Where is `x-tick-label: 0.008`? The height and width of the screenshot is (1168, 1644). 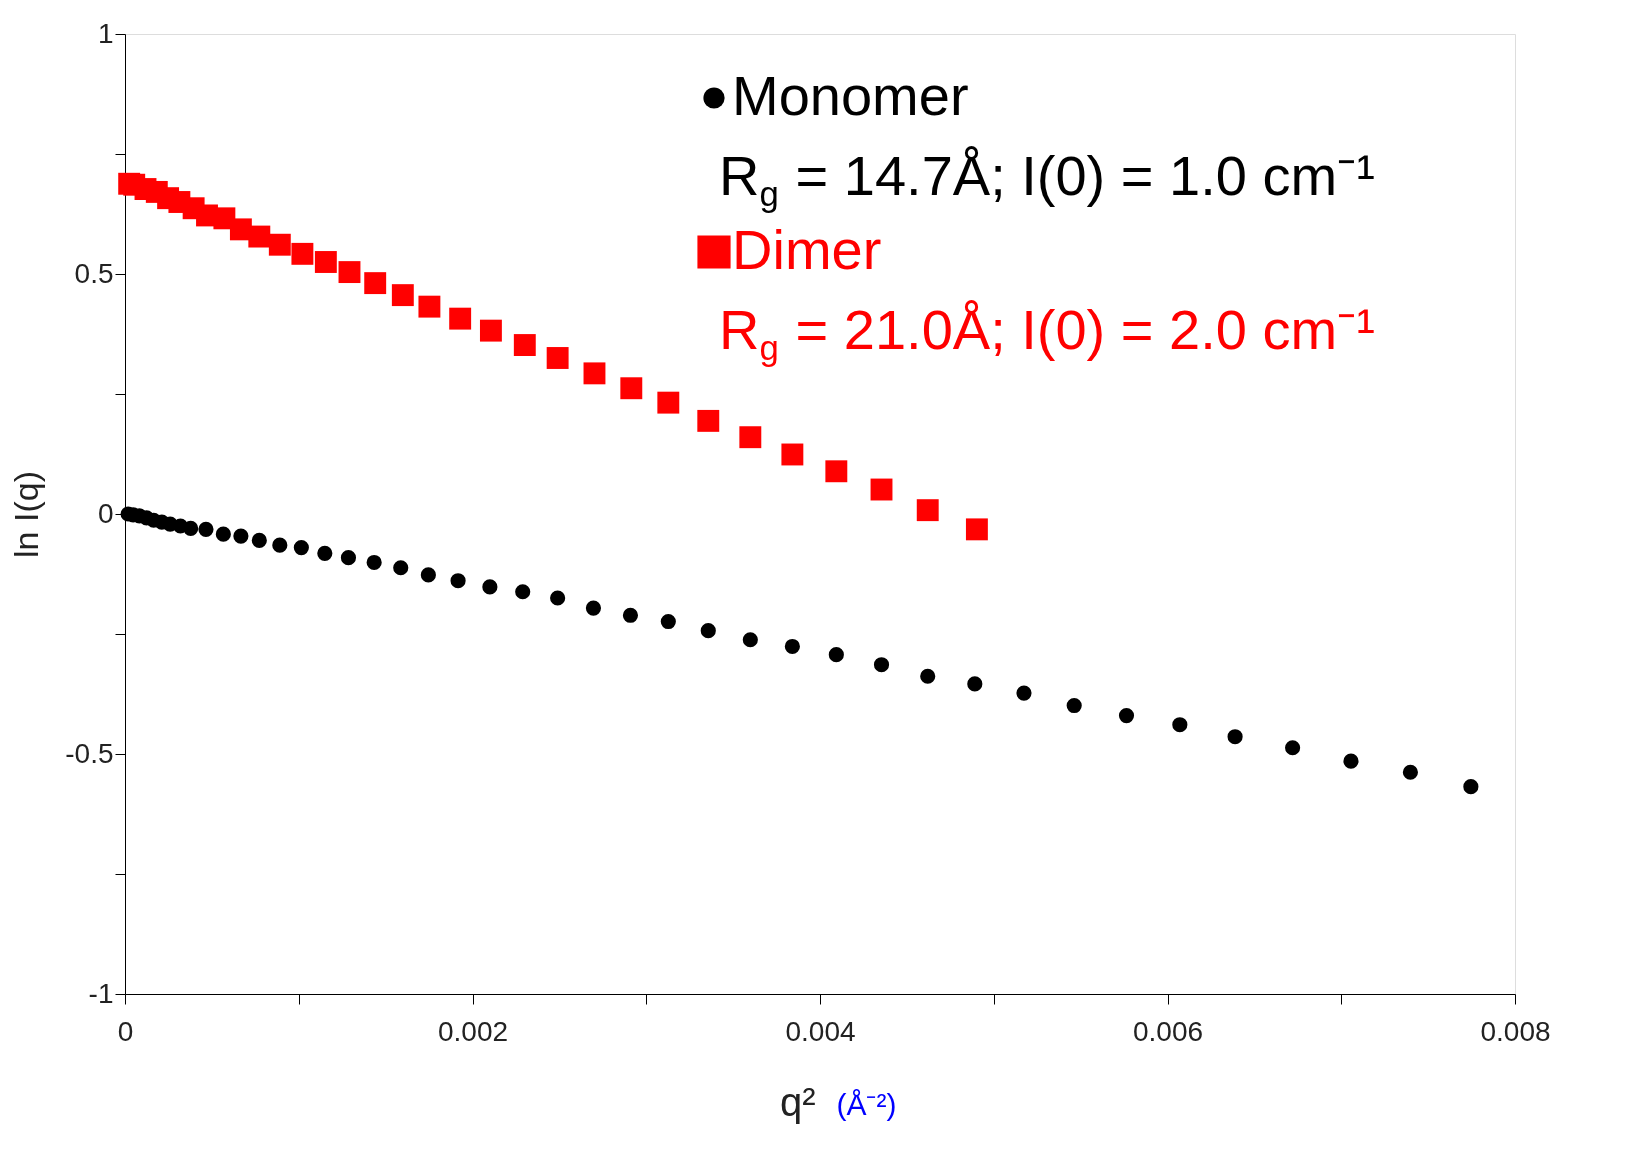
x-tick-label: 0.008 is located at coordinates (1515, 1031).